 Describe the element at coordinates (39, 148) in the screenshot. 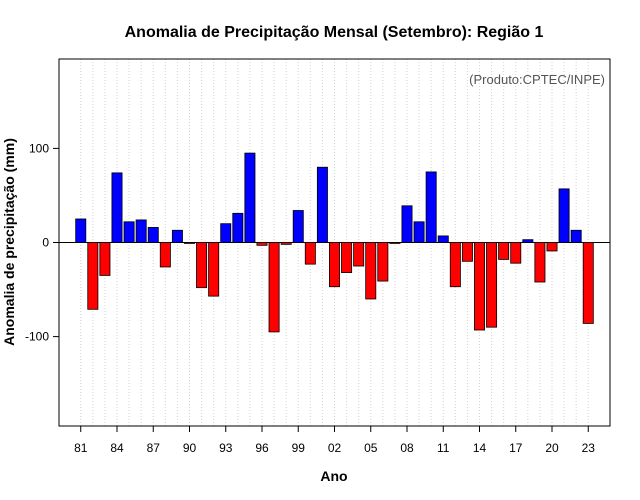

I see `y-tick-label: 100` at that location.